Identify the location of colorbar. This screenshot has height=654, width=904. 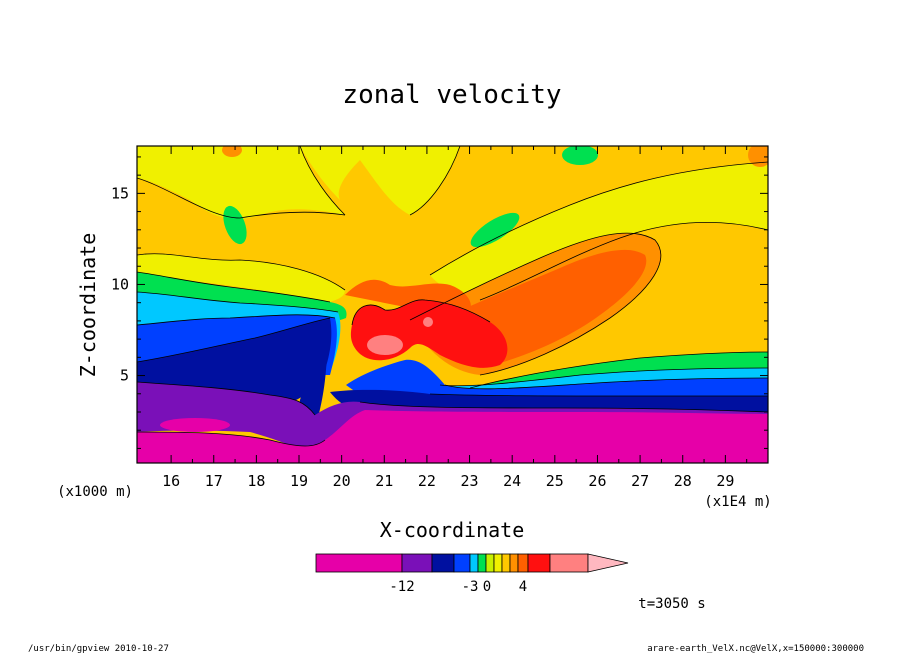
(472, 563).